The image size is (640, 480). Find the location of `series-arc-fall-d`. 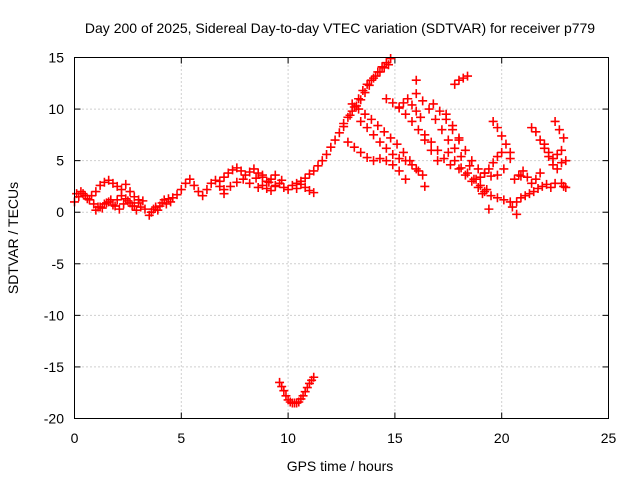

series-arc-fall-d is located at coordinates (412, 130).